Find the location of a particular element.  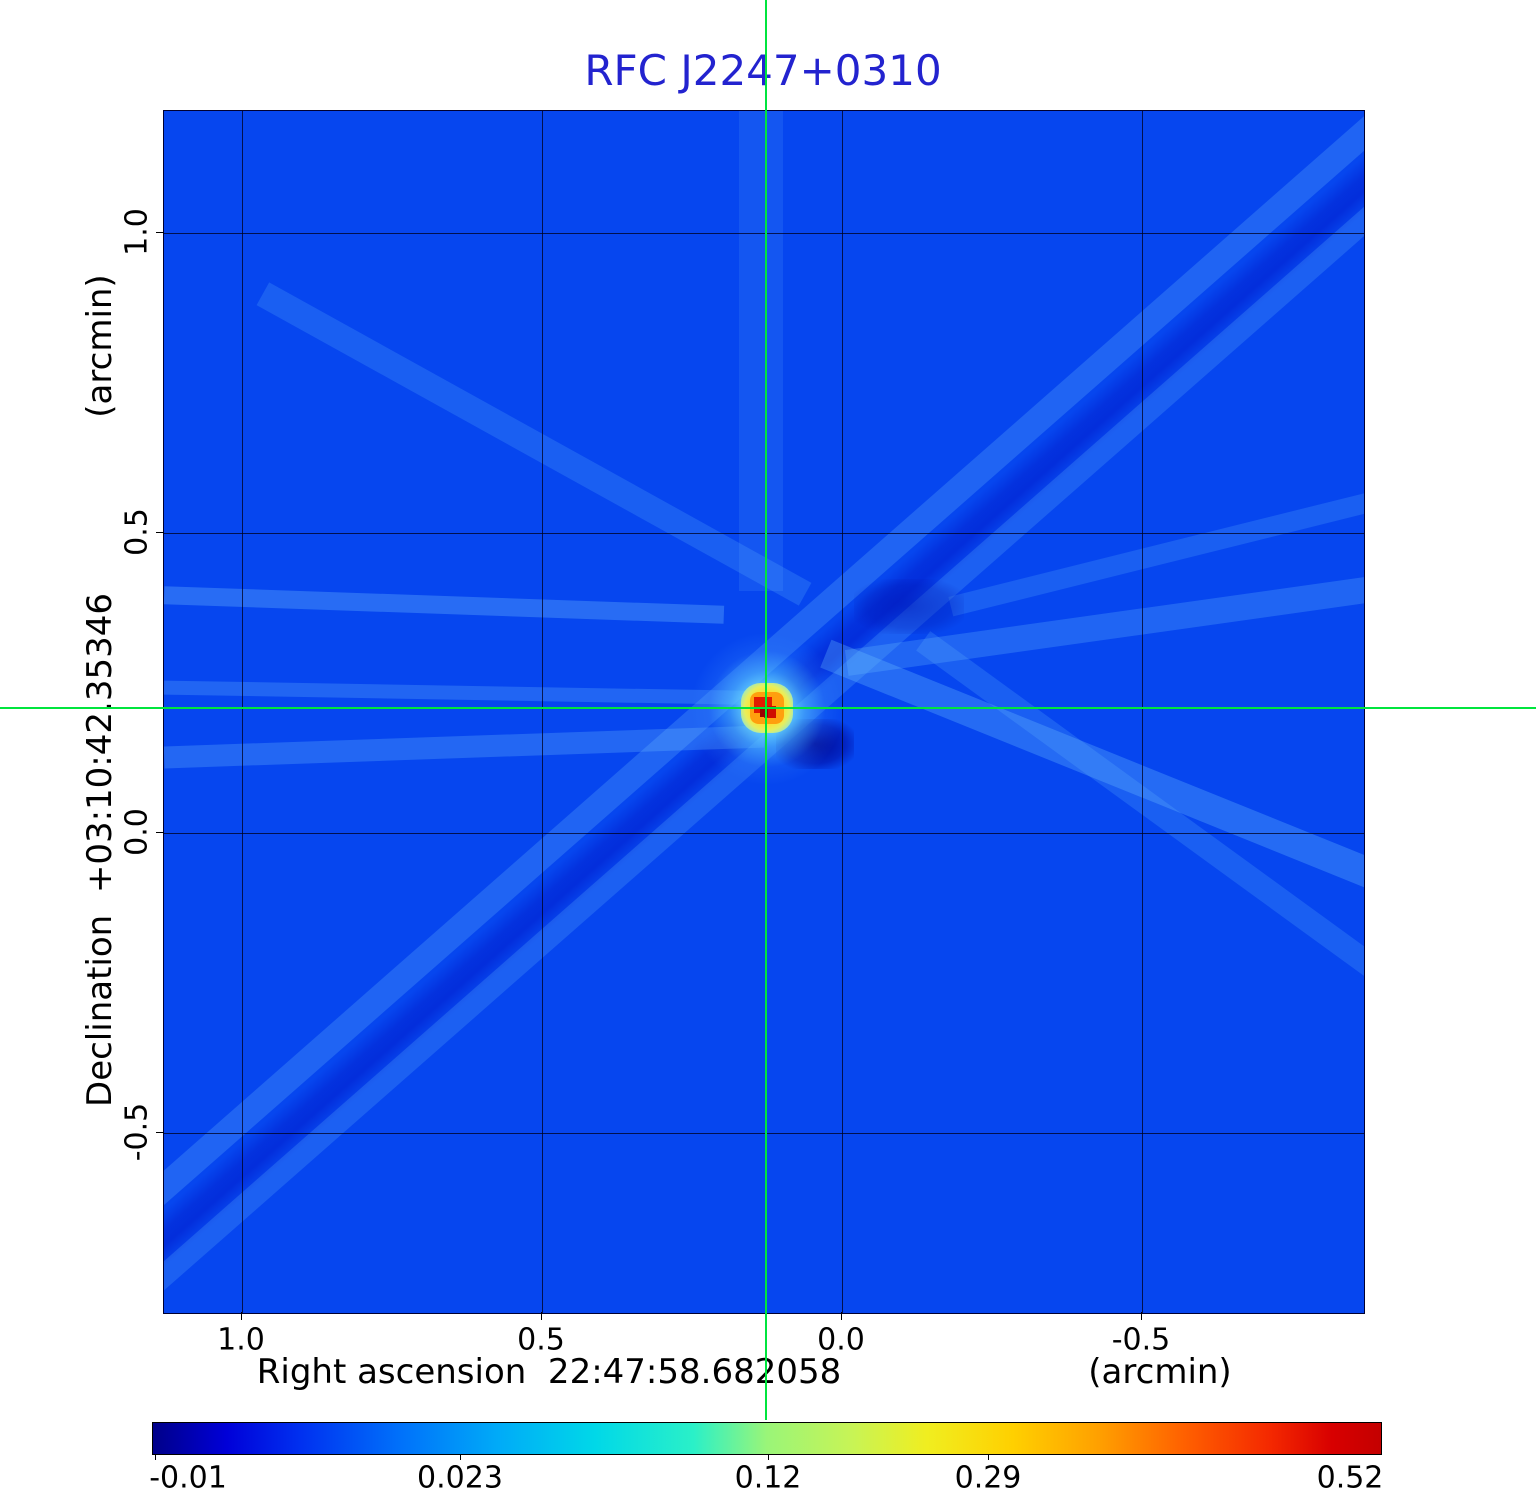

y-tick-label: -0.5 is located at coordinates (137, 1132).